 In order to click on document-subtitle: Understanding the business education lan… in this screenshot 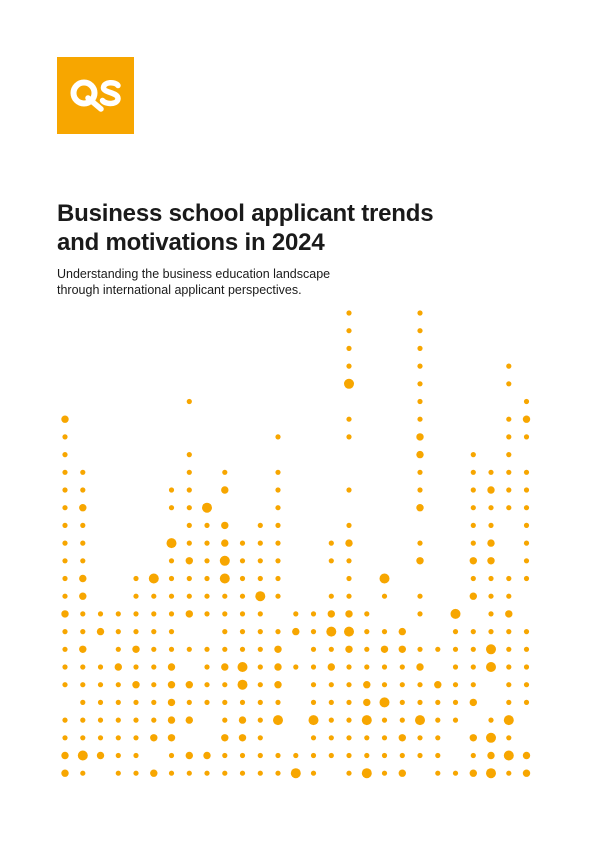, I will do `click(267, 282)`.